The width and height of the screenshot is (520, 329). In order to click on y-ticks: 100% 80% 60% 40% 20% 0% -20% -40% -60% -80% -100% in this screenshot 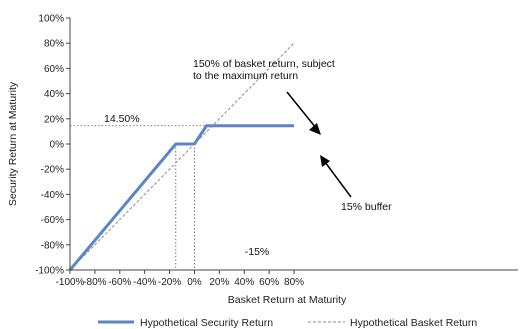, I will do `click(52, 145)`.